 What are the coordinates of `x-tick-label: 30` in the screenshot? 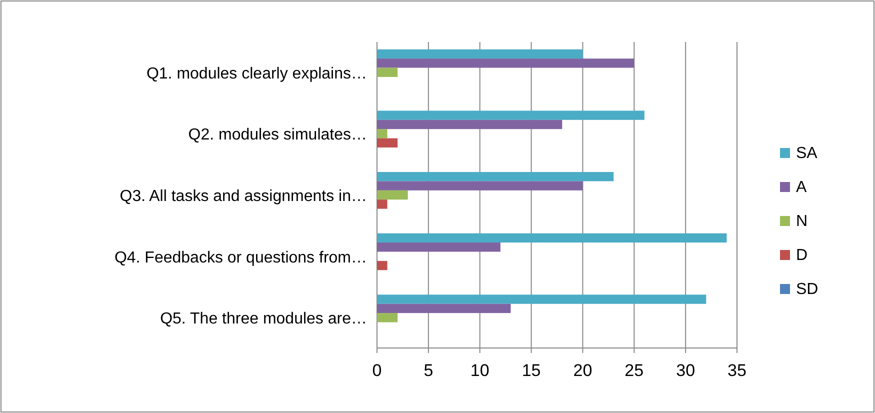 It's located at (686, 370).